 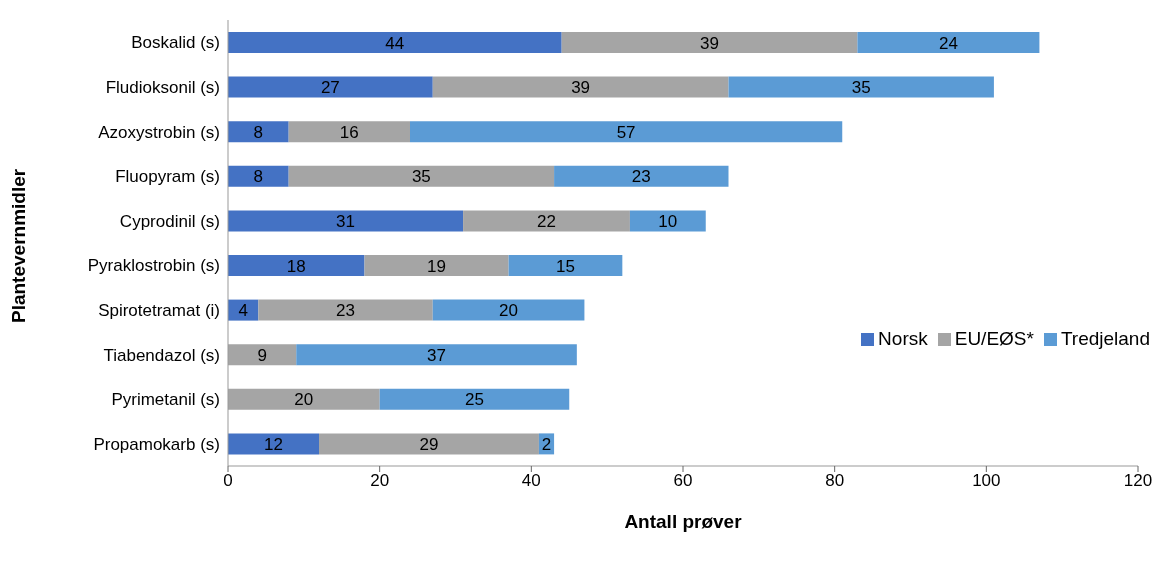 I want to click on y-tick-label: Azoxystrobin (s), so click(x=159, y=132).